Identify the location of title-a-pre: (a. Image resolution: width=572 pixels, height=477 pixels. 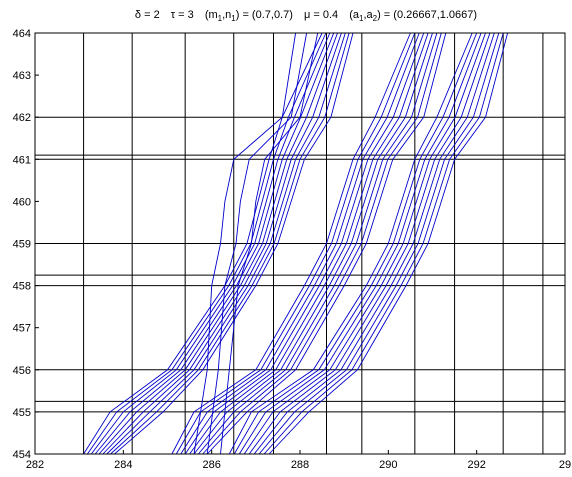
(354, 15).